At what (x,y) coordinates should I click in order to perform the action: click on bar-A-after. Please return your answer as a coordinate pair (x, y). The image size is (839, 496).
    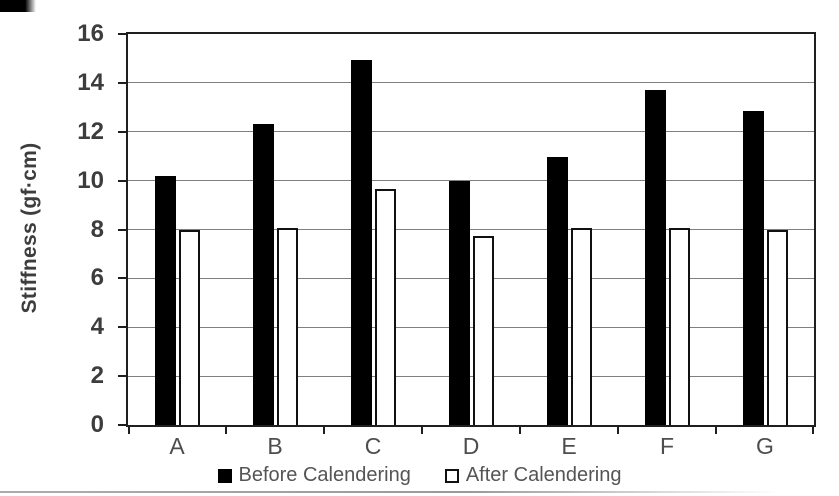
    Looking at the image, I should click on (189, 327).